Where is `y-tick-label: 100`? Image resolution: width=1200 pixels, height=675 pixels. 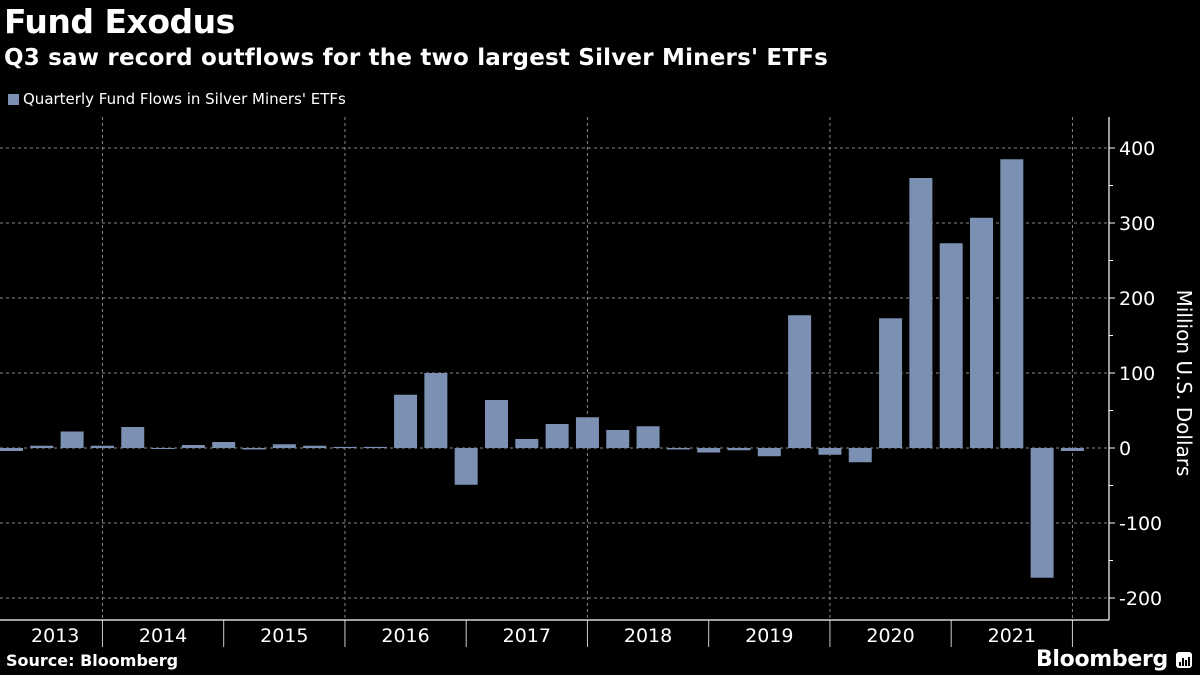
y-tick-label: 100 is located at coordinates (1137, 374).